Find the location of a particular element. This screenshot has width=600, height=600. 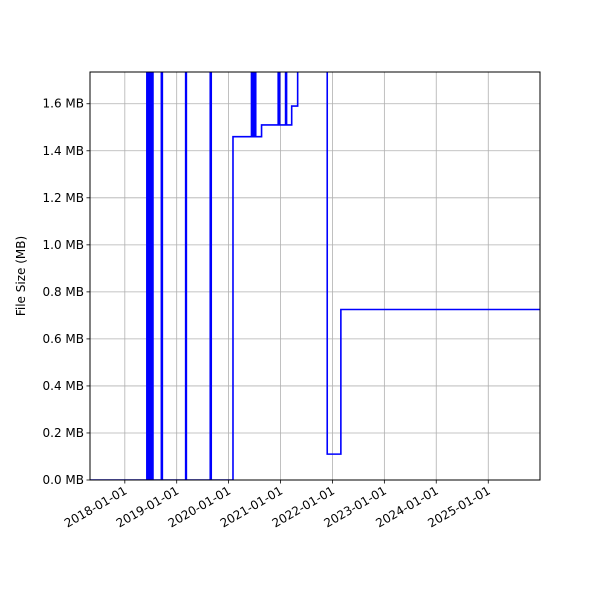

y-tick-label: 1.4 MB is located at coordinates (63, 151).